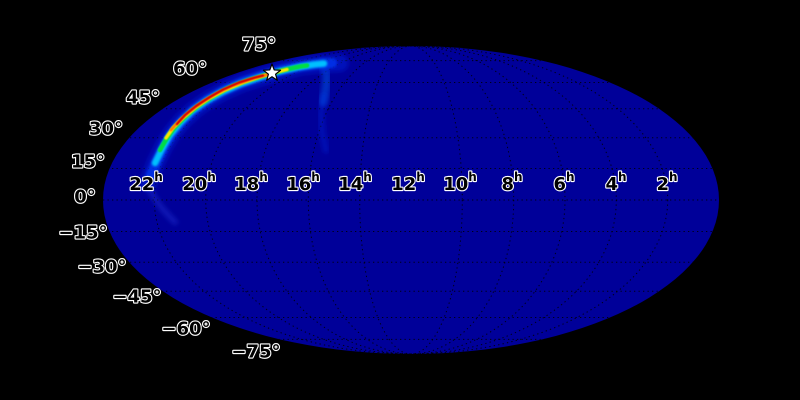  Describe the element at coordinates (355, 182) in the screenshot. I see `ra-tick-label: 14h` at that location.